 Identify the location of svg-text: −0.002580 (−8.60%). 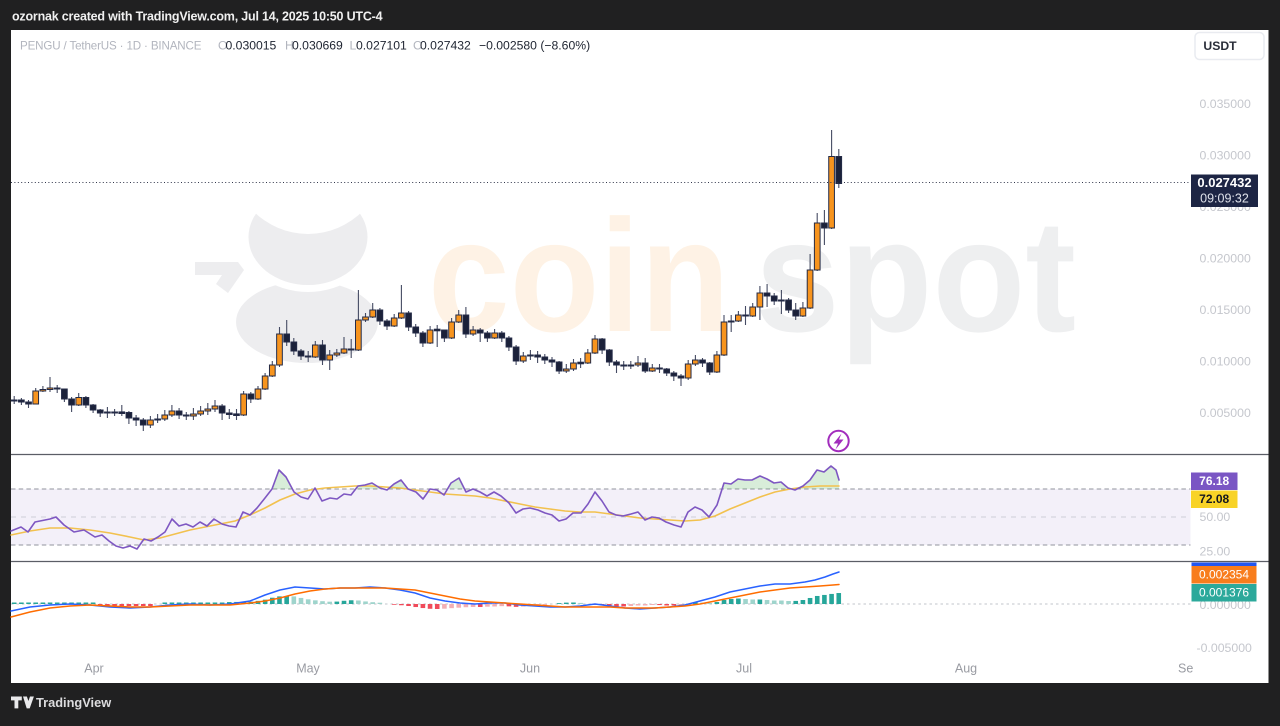
(534, 46).